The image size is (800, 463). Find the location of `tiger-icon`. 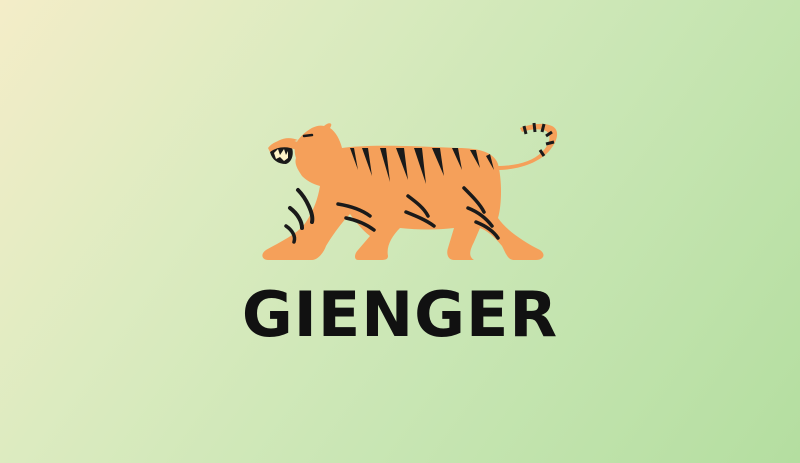

tiger-icon is located at coordinates (410, 191).